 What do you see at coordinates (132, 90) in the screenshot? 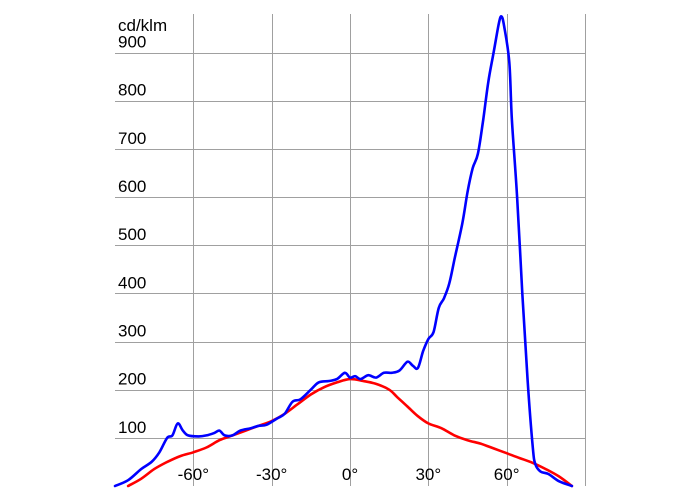
I see `y-tick-label: 800` at bounding box center [132, 90].